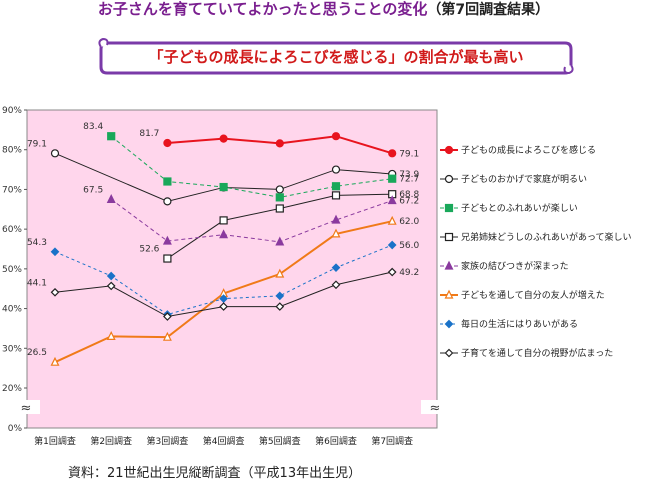 This screenshot has width=647, height=484. I want to click on data-label: 54.3, so click(37, 243).